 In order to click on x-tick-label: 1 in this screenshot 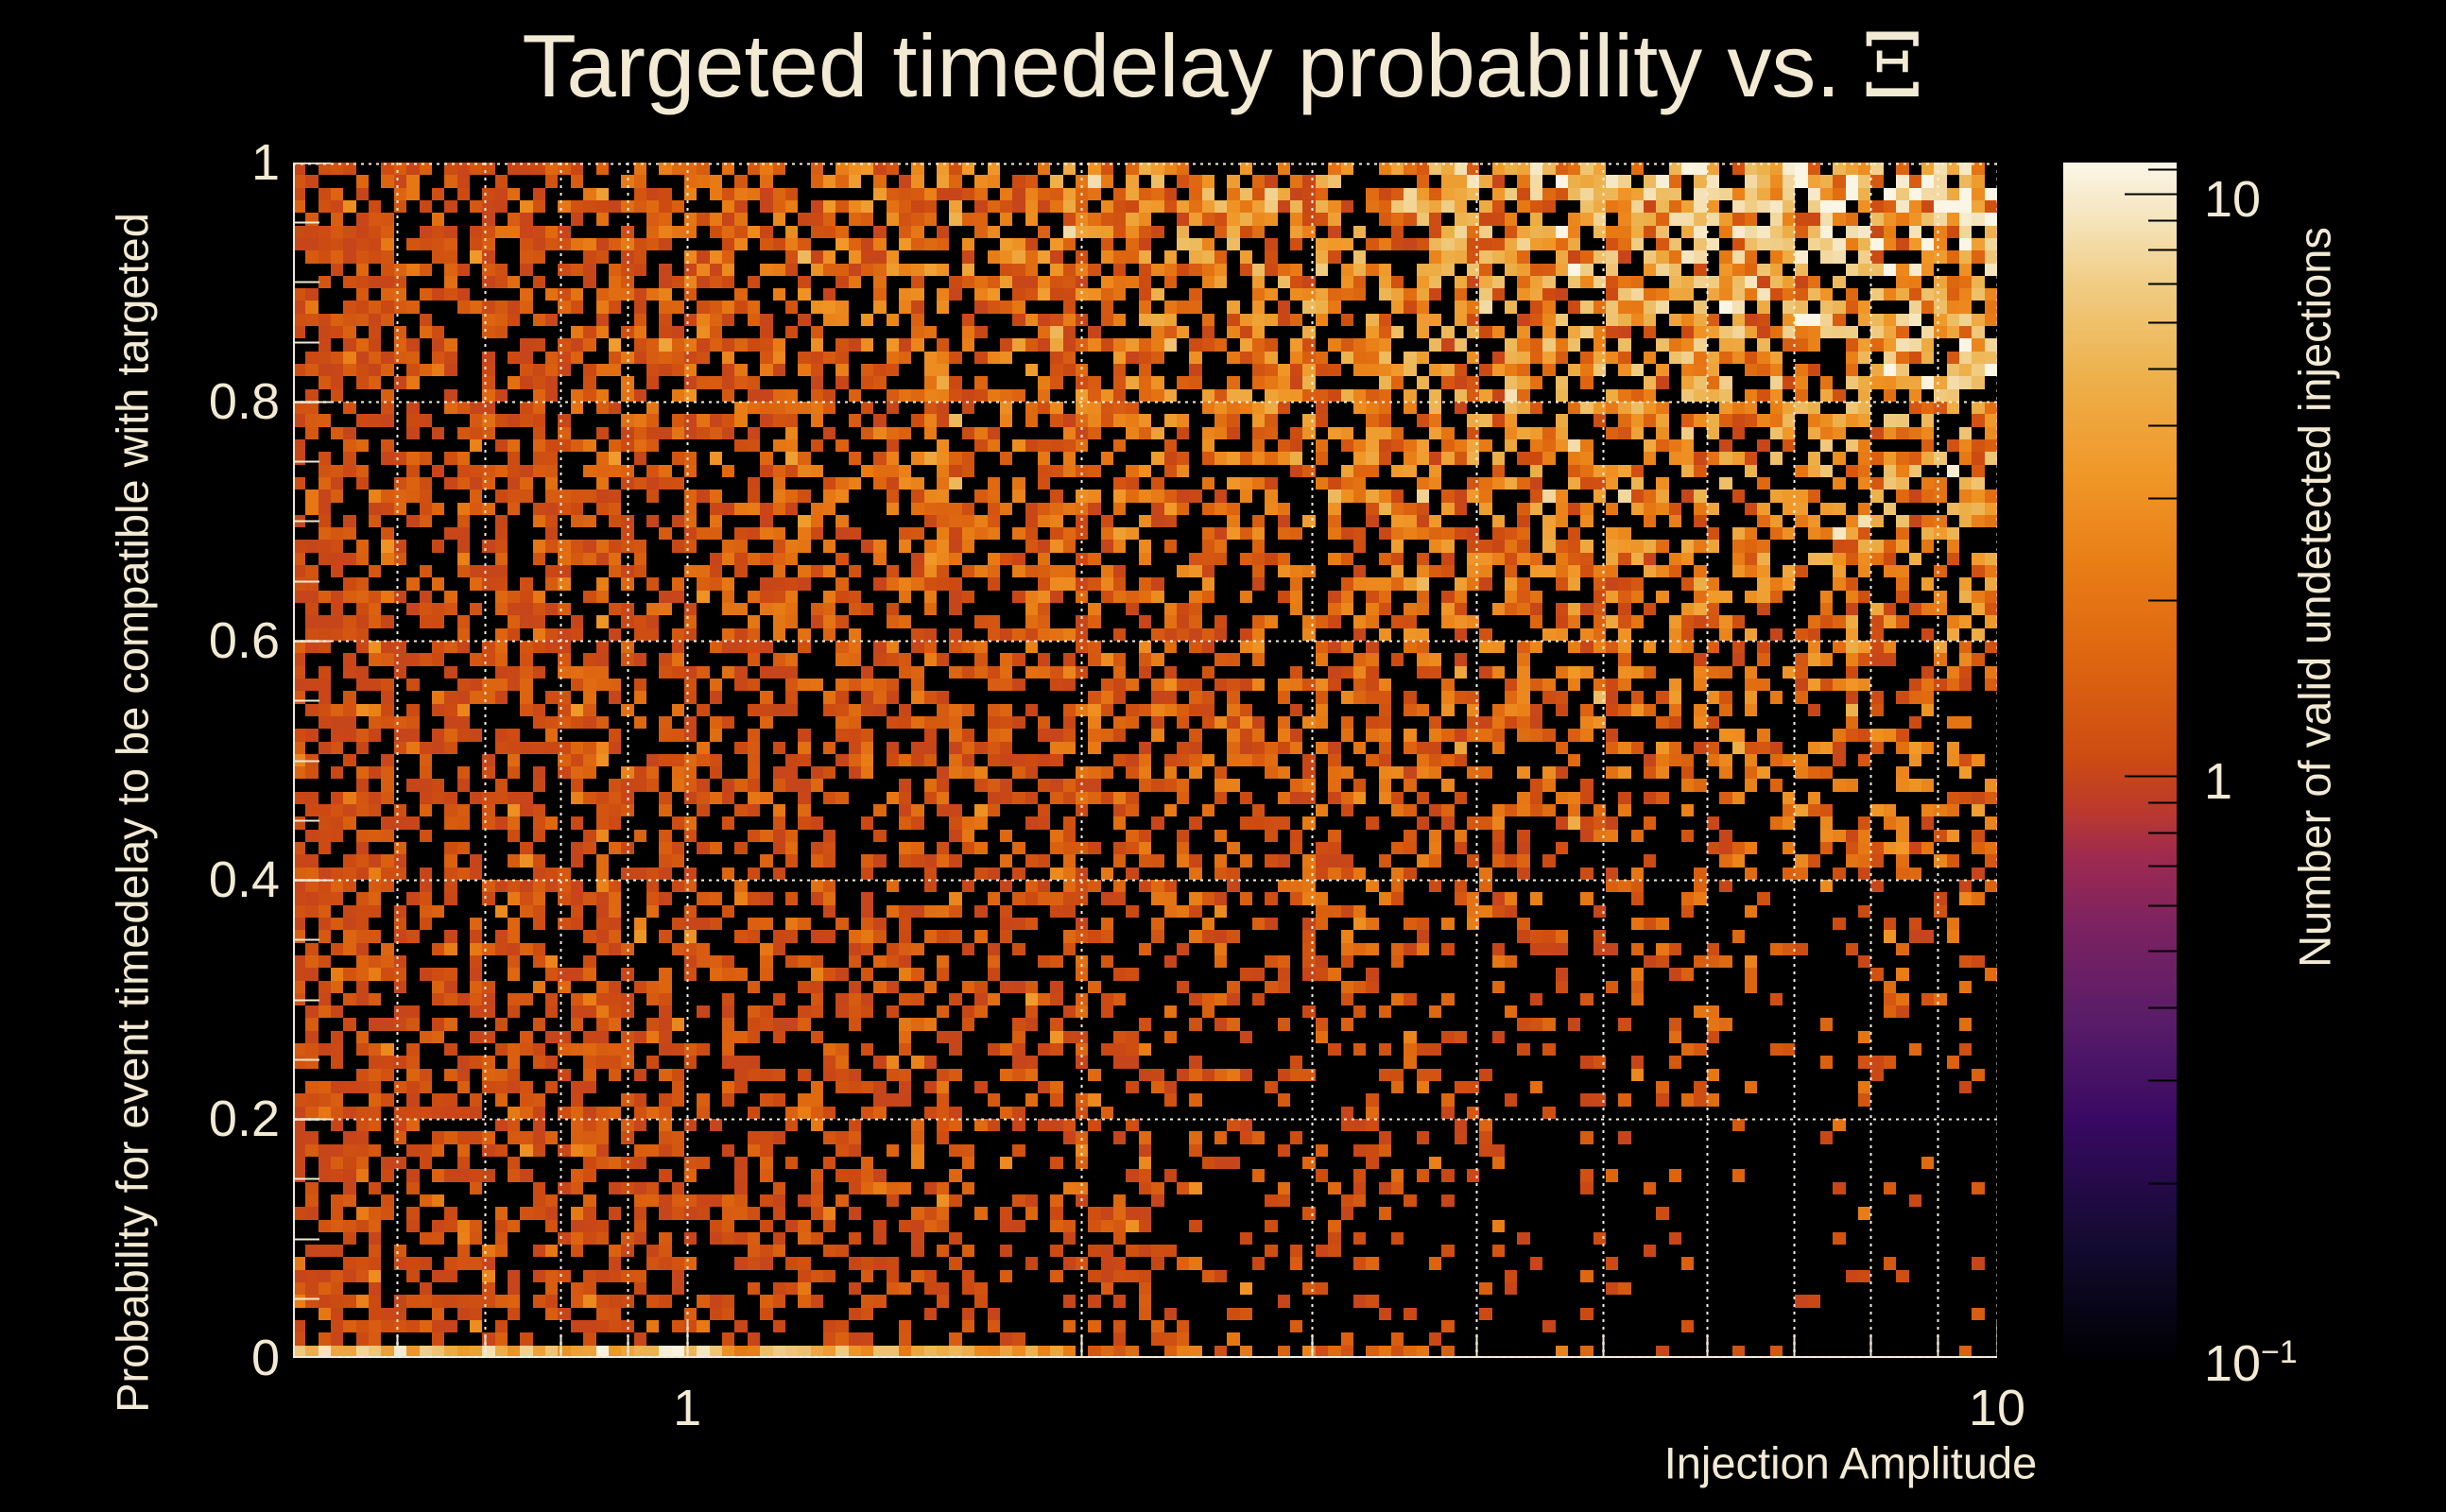, I will do `click(687, 1408)`.